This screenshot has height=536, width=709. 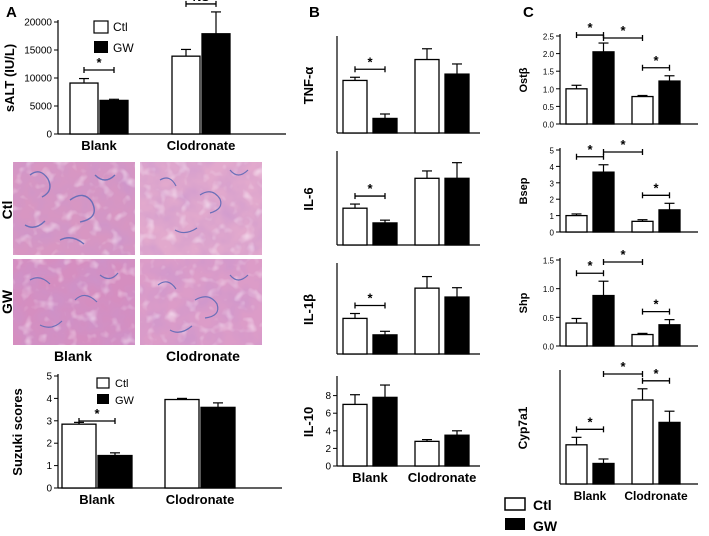 I want to click on legend-salt: Ctl GW, so click(x=113, y=37).